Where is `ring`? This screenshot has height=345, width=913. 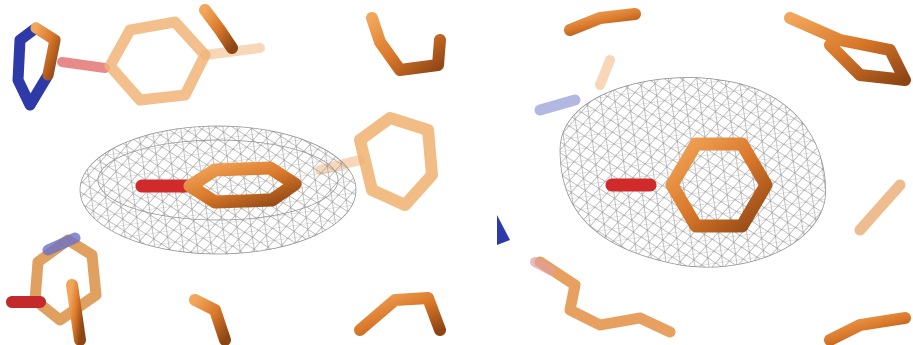
ring is located at coordinates (847, 49).